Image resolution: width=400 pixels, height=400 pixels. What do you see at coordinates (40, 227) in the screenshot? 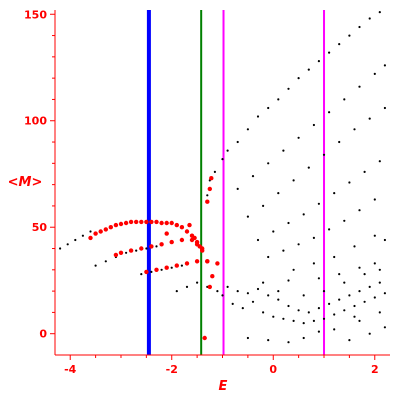
I see `y-tick-label: 50` at bounding box center [40, 227].